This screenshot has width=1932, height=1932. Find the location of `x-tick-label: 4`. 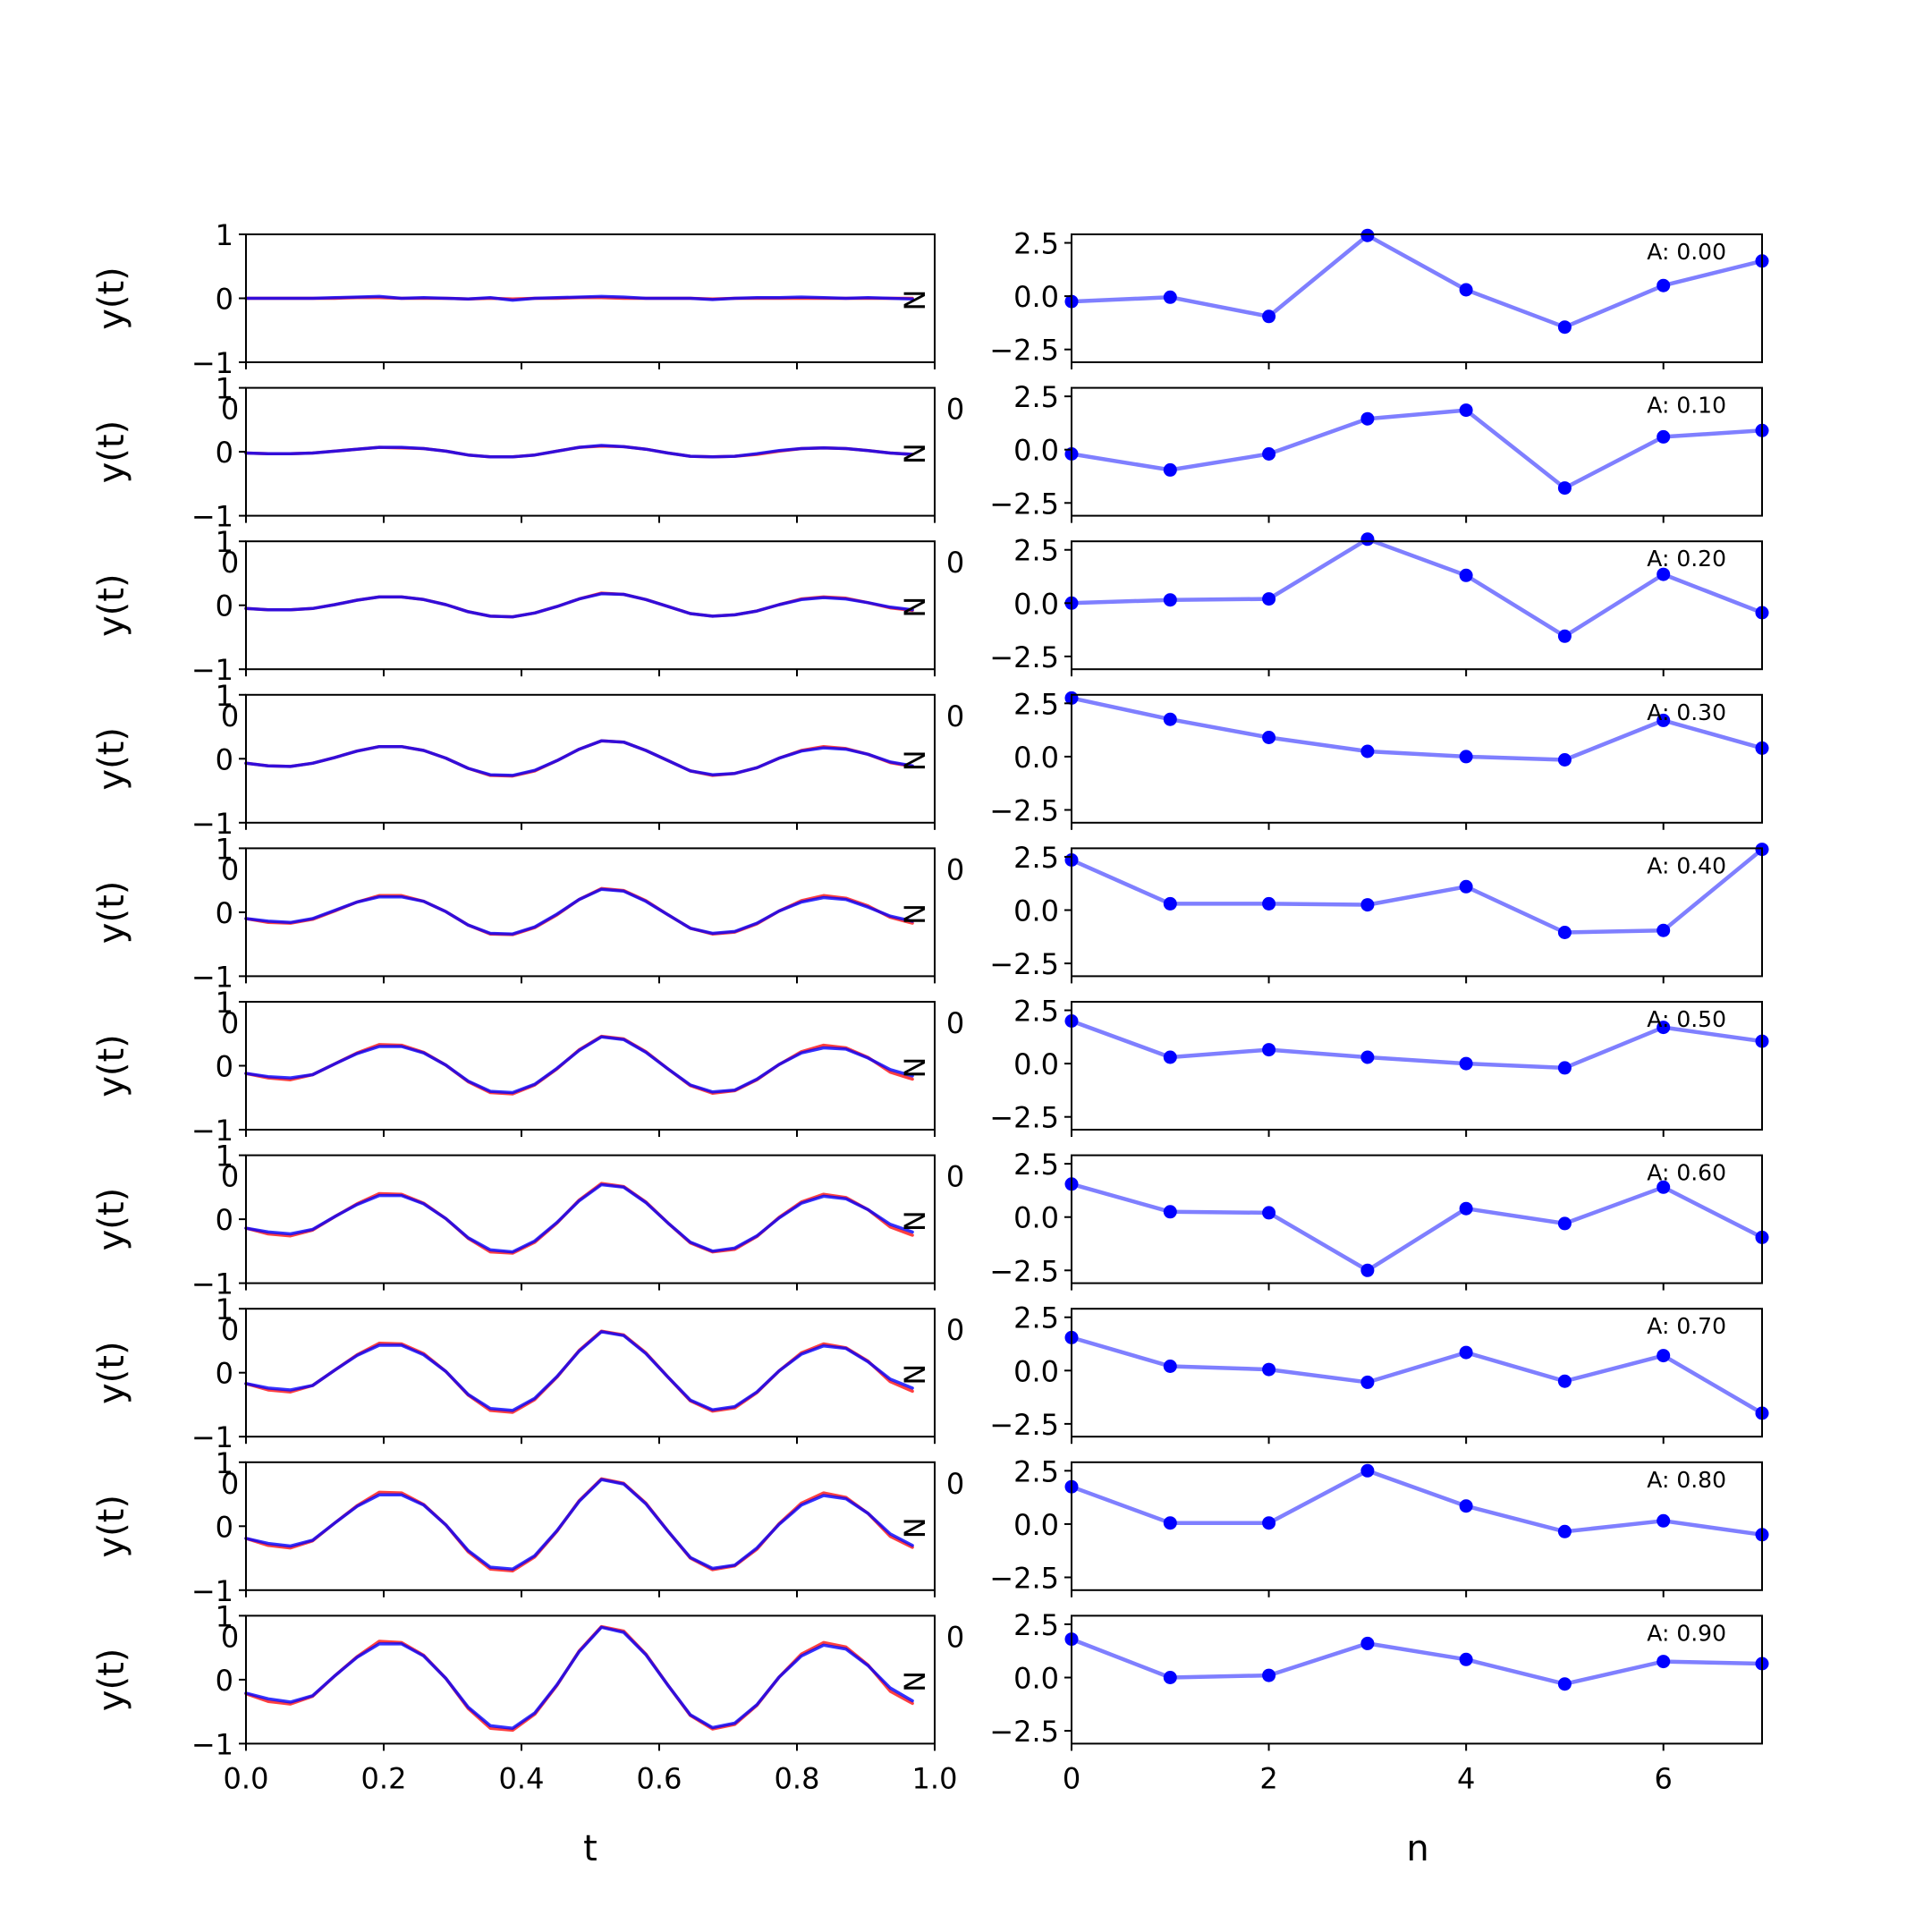

x-tick-label: 4 is located at coordinates (1466, 1778).